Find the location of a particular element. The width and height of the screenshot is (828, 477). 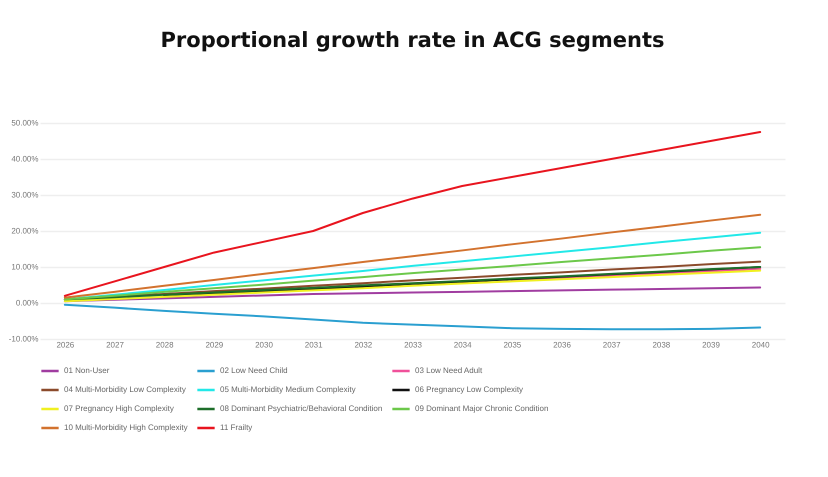

x-tick-label: 2039 is located at coordinates (711, 345).